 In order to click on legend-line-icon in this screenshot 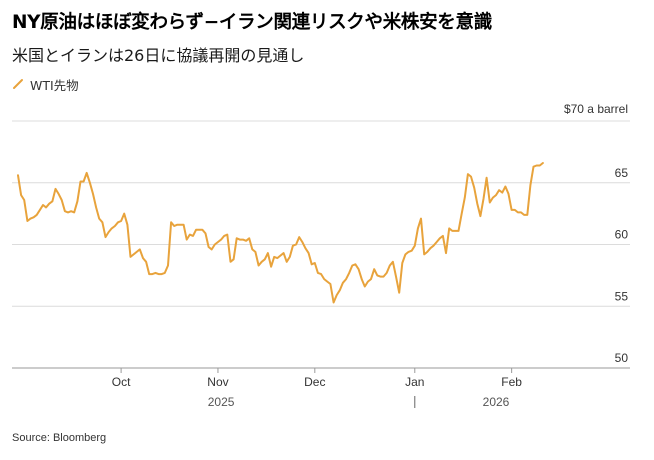, I will do `click(18, 84)`.